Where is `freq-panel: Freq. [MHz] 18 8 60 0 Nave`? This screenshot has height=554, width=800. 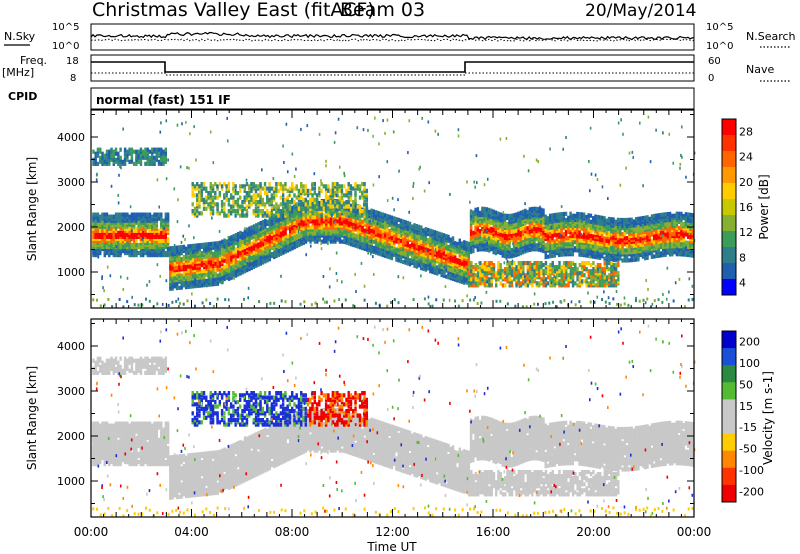
freq-panel: Freq. [MHz] 18 8 60 0 Nave is located at coordinates (396, 69).